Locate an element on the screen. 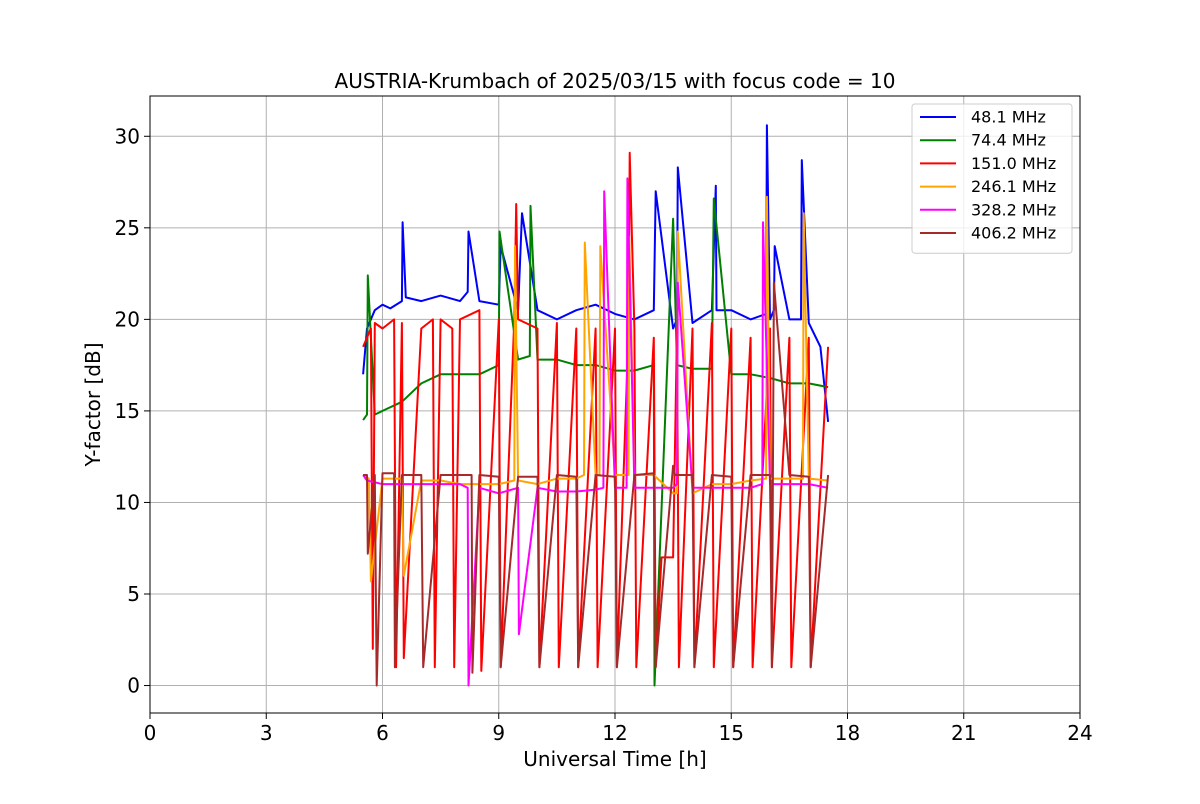 The height and width of the screenshot is (804, 1200). y-tick-label: 10 is located at coordinates (127, 502).